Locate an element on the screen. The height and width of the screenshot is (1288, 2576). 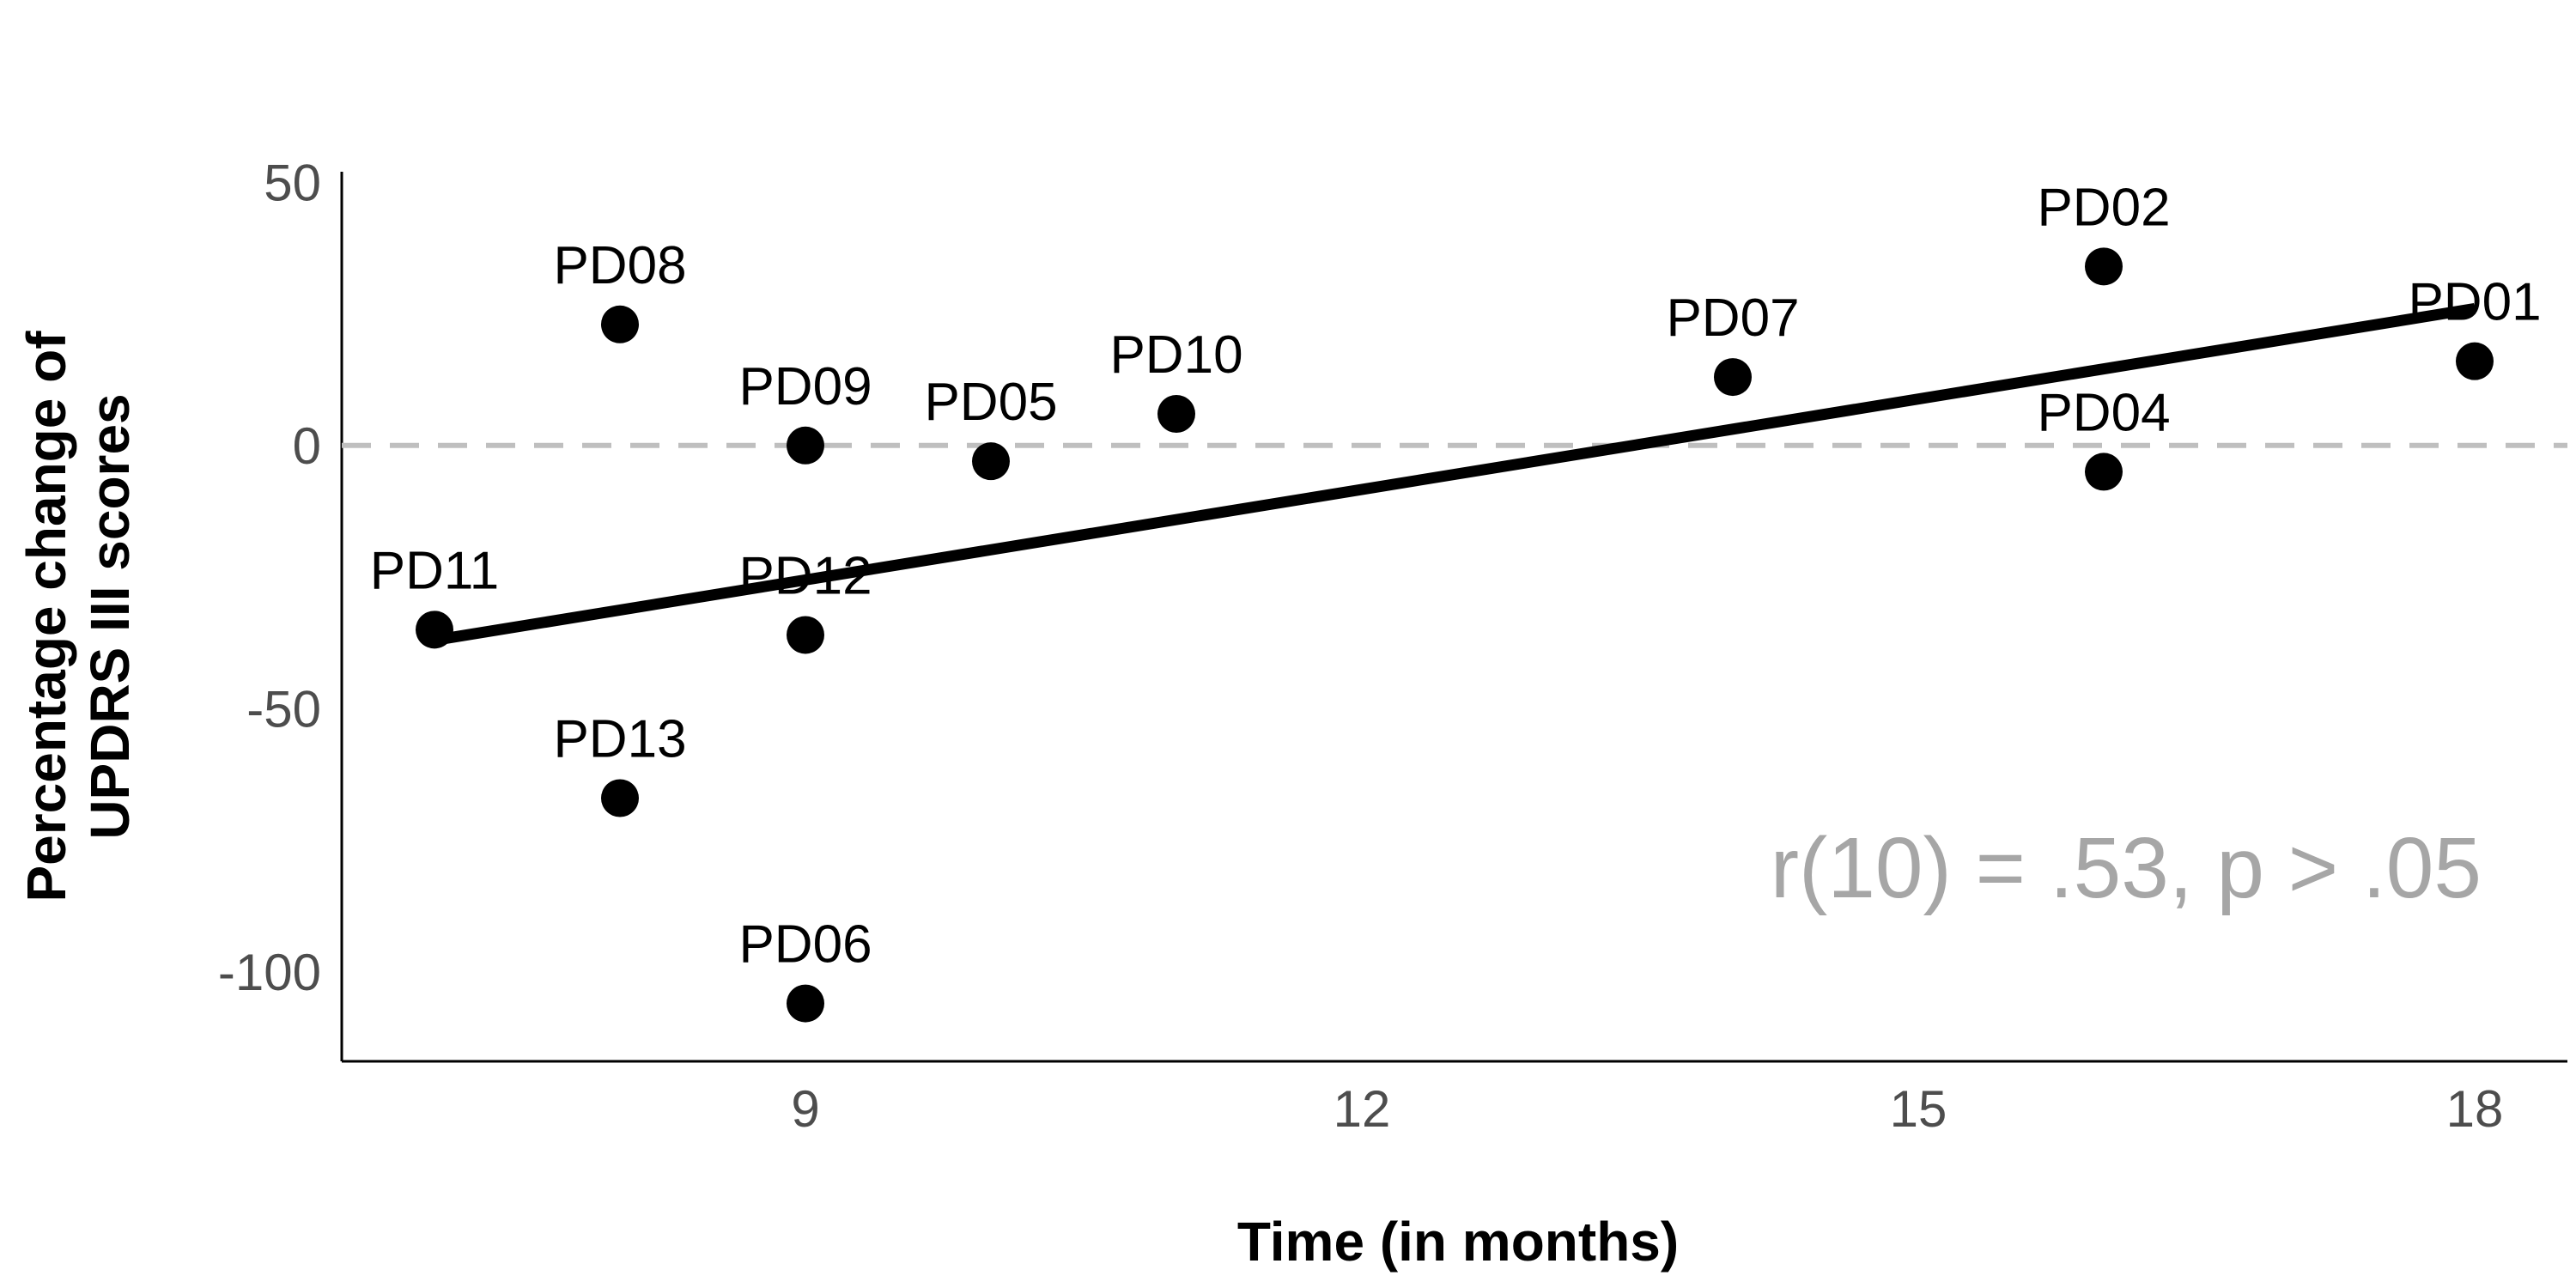
correlation-annotation: r(10) = .53, p > .05 is located at coordinates (2126, 868).